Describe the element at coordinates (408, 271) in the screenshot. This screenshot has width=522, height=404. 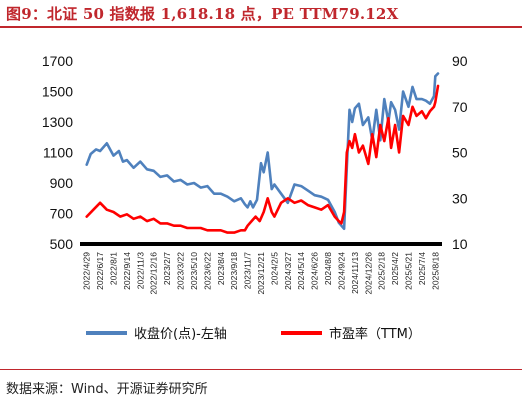
I see `x-tick-label: 2025/5/21` at that location.